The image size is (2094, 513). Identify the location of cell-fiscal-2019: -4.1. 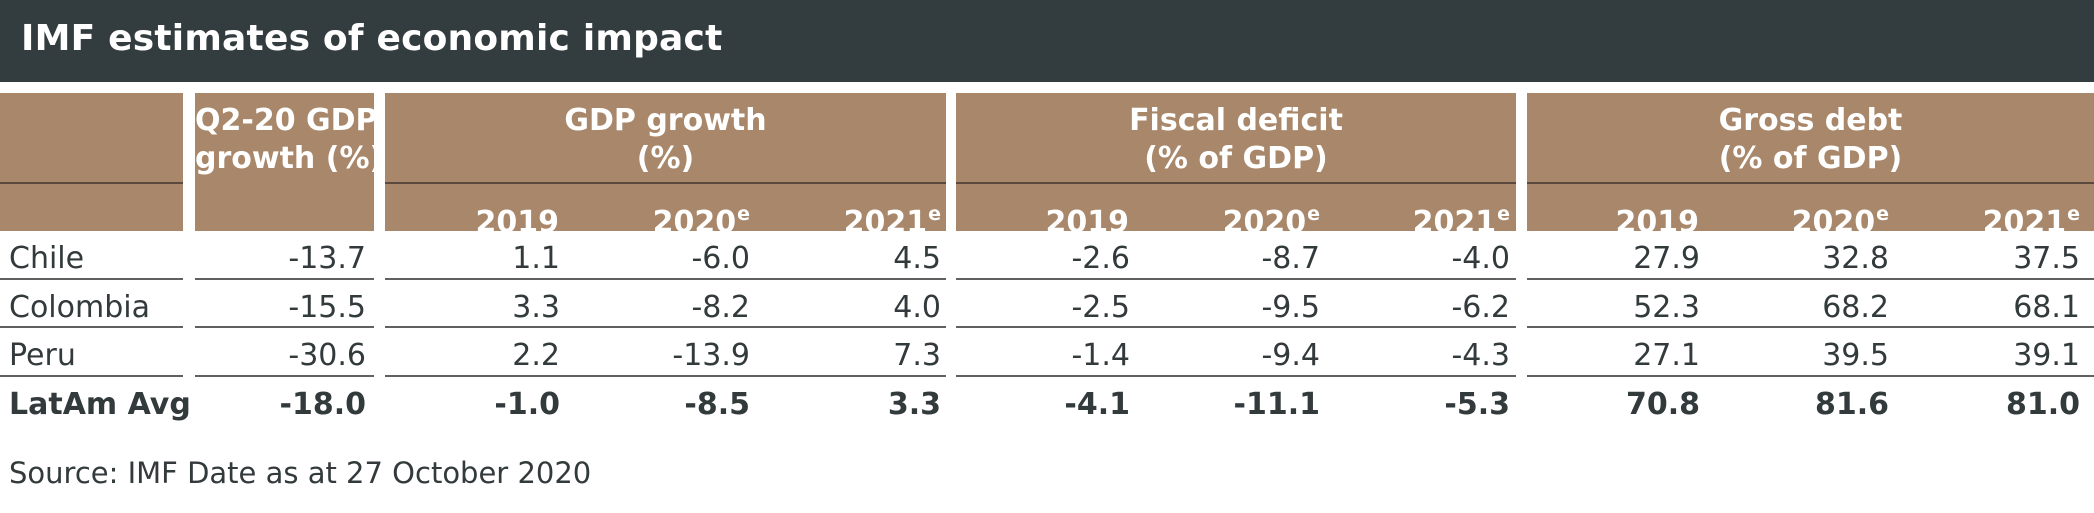
(1097, 404).